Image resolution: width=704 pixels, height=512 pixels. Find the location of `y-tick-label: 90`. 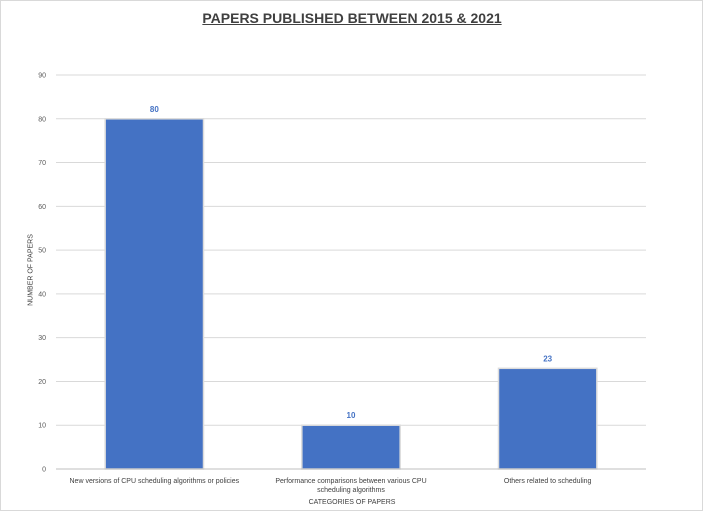

y-tick-label: 90 is located at coordinates (42, 76).